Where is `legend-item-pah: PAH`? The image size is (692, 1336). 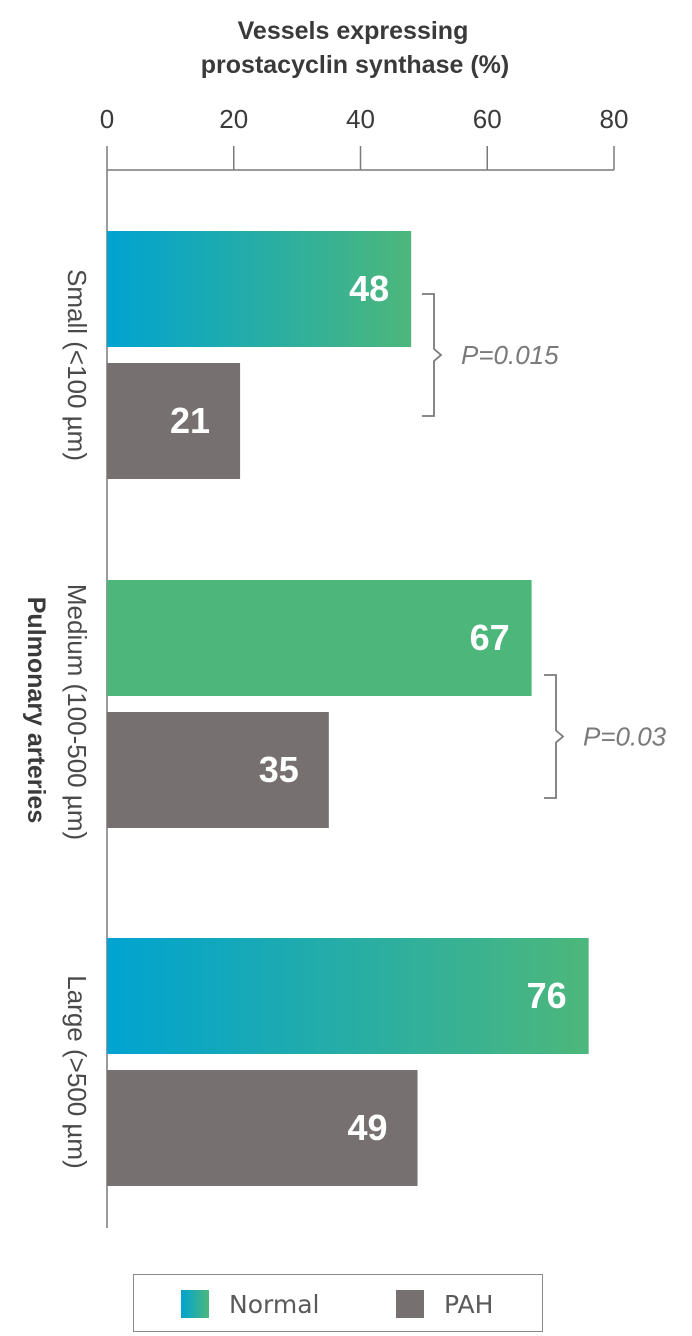 legend-item-pah: PAH is located at coordinates (444, 1304).